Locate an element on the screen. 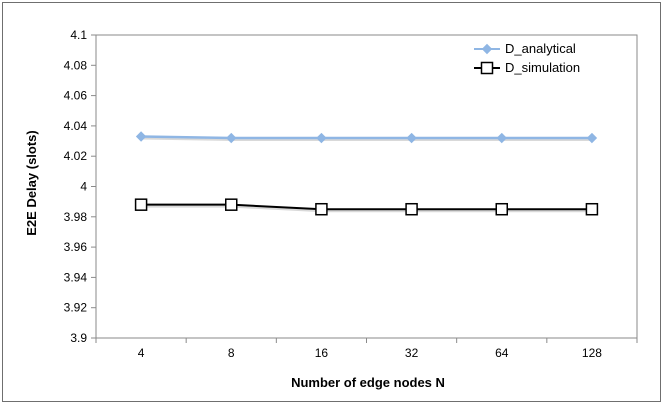  legend-item: D_analytical is located at coordinates (525, 48).